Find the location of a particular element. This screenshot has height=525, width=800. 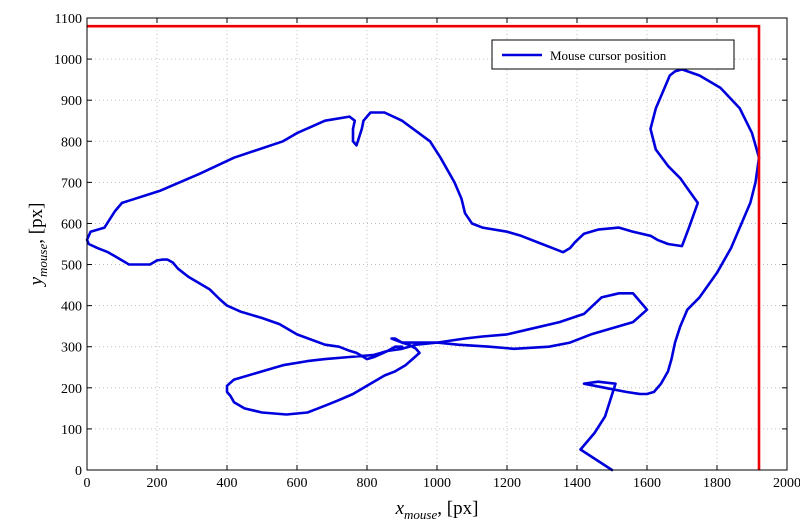

x-tick-label: 0 is located at coordinates (87, 483).